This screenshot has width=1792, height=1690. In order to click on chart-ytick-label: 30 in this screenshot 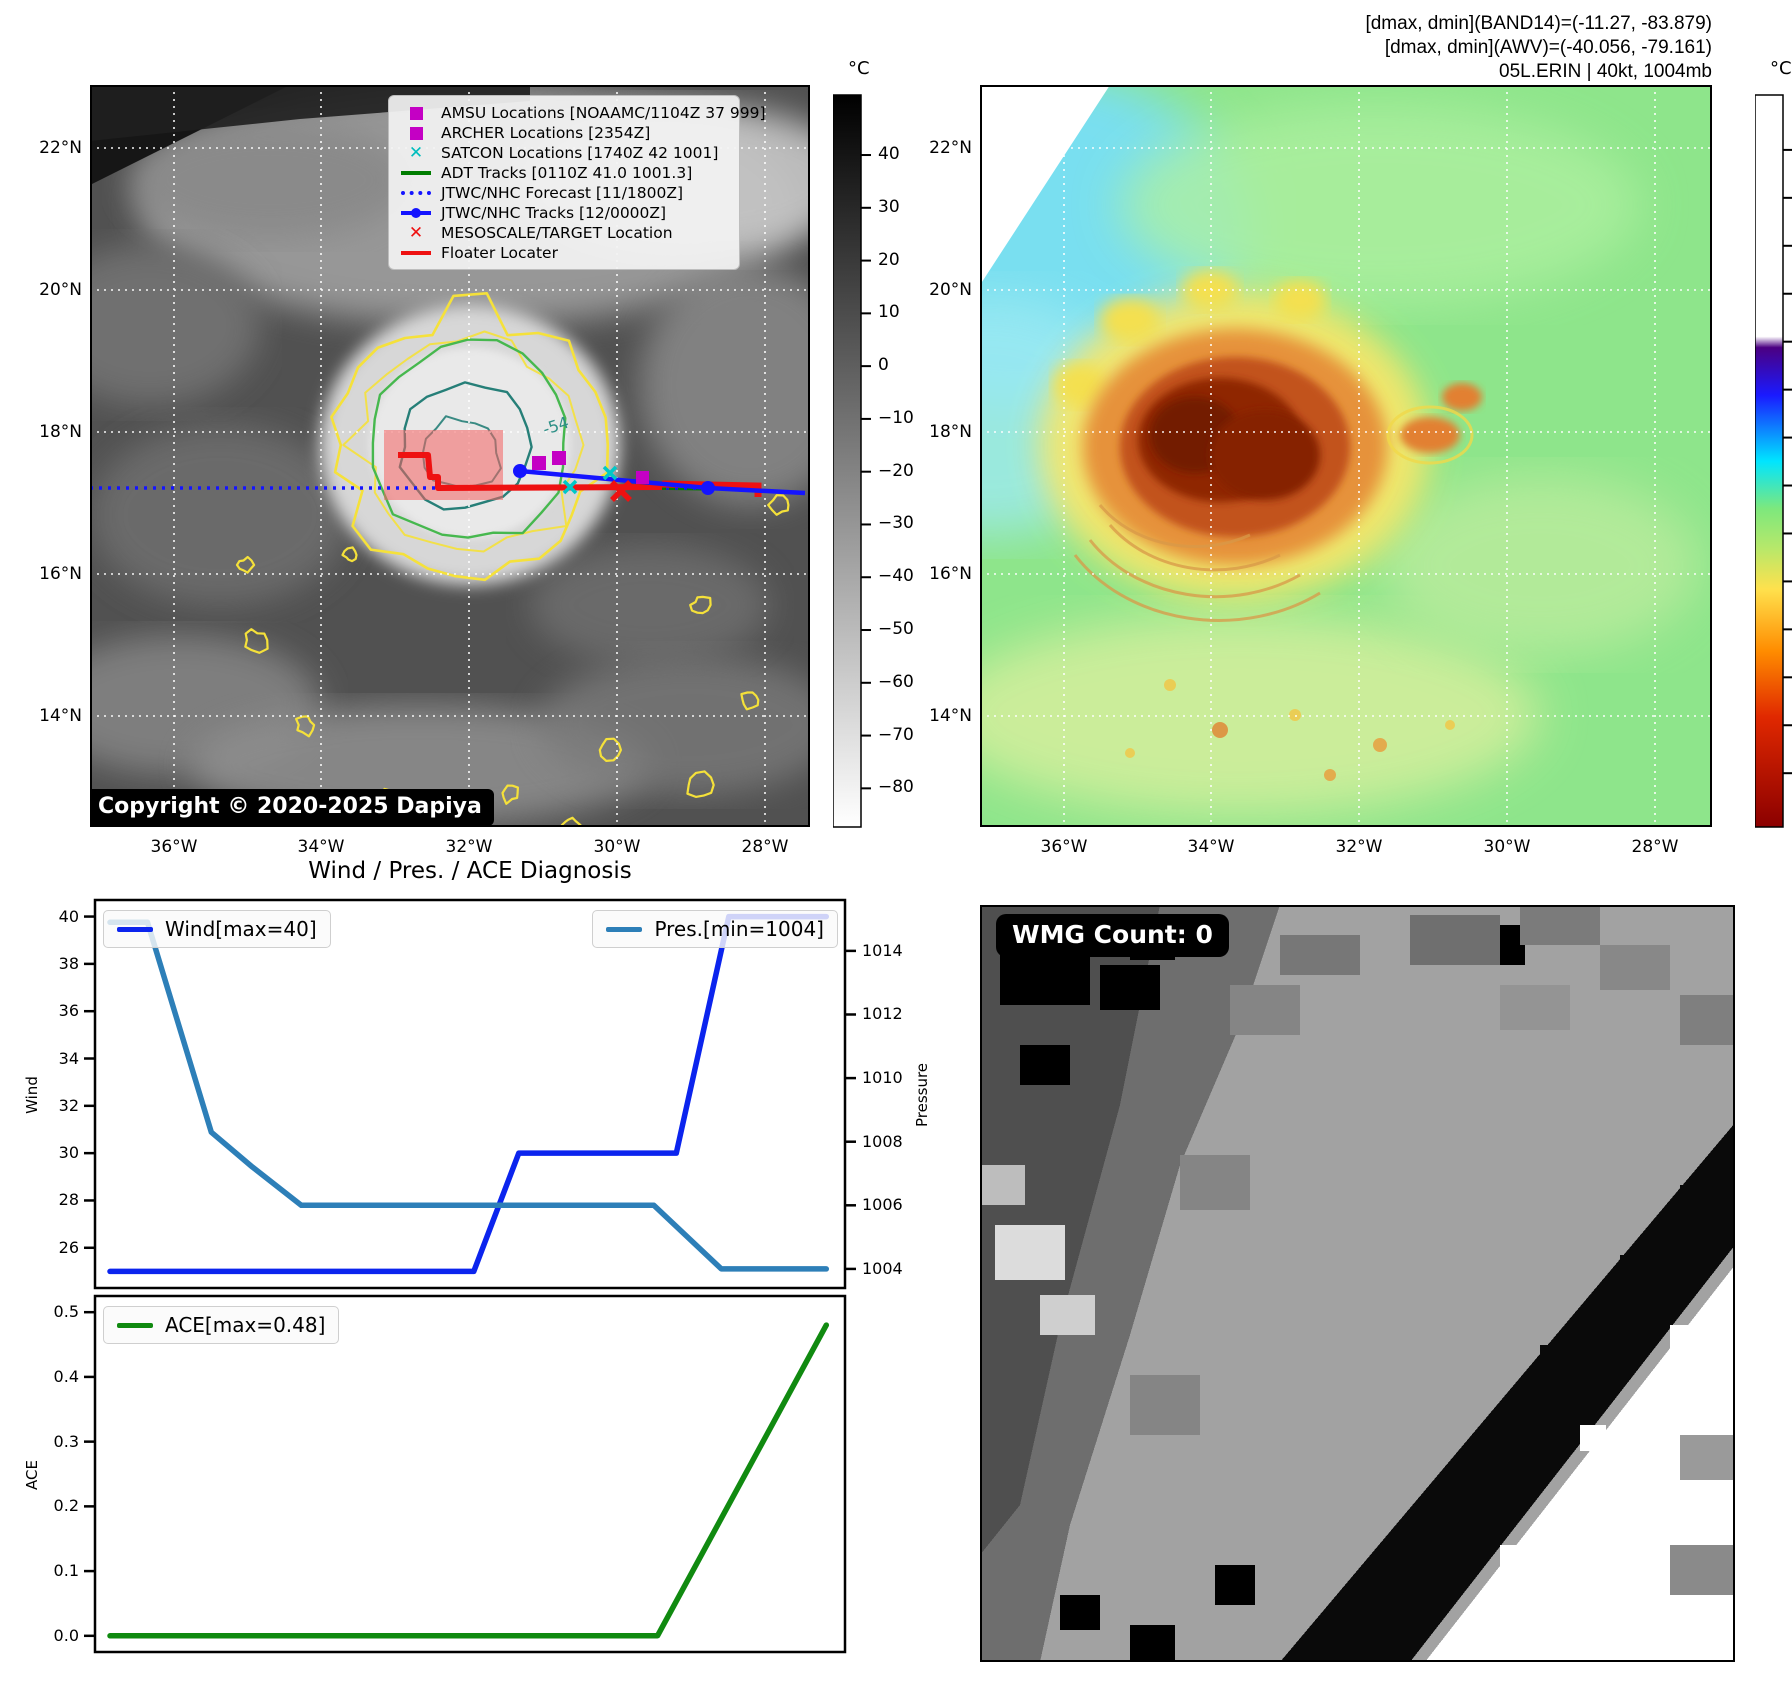, I will do `click(68, 1153)`.